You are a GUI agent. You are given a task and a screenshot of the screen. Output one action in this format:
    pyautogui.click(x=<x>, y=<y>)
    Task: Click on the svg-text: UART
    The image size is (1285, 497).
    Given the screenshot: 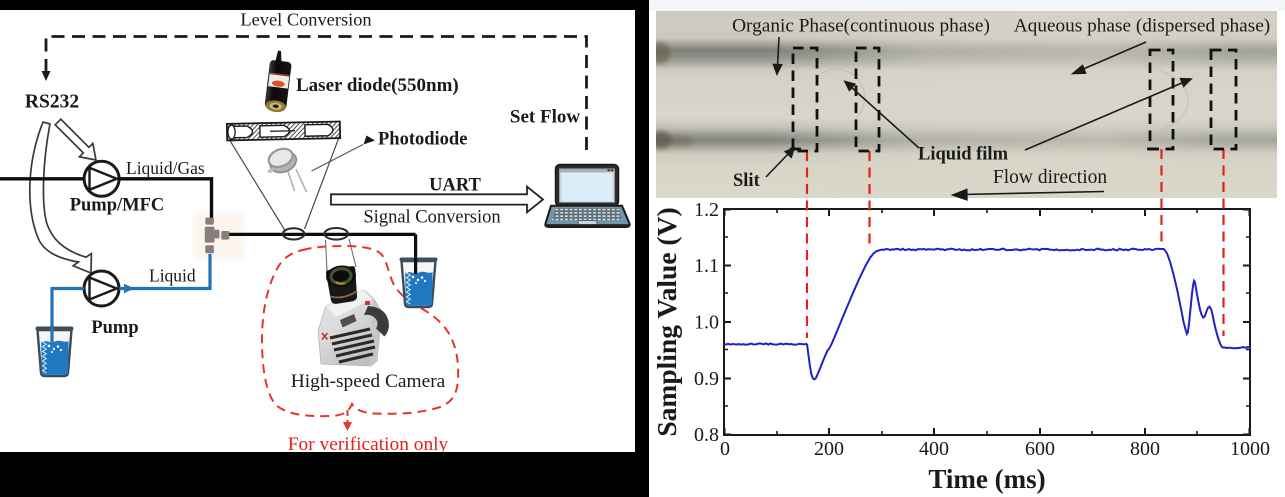 What is the action you would take?
    pyautogui.click(x=455, y=186)
    